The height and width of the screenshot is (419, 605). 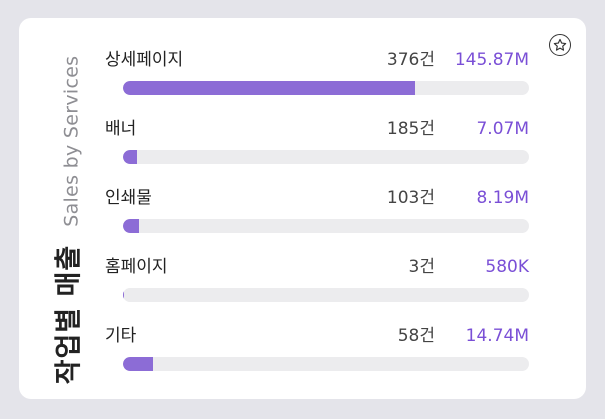 I want to click on list-item: 배너 185건 7.07M, so click(x=317, y=151).